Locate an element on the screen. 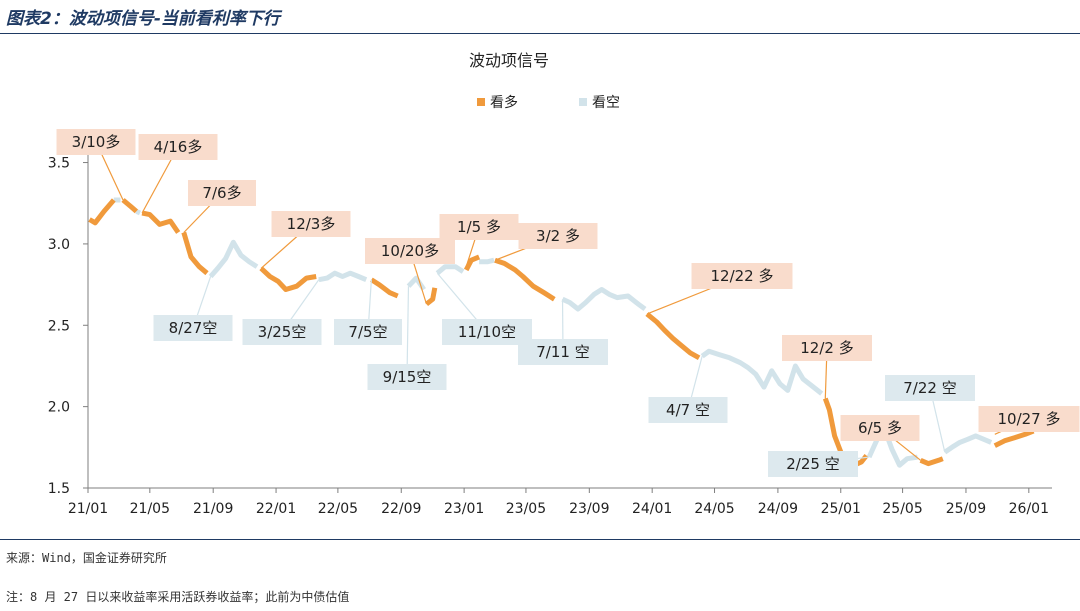  annotation-label: 7/11 空 is located at coordinates (562, 352).